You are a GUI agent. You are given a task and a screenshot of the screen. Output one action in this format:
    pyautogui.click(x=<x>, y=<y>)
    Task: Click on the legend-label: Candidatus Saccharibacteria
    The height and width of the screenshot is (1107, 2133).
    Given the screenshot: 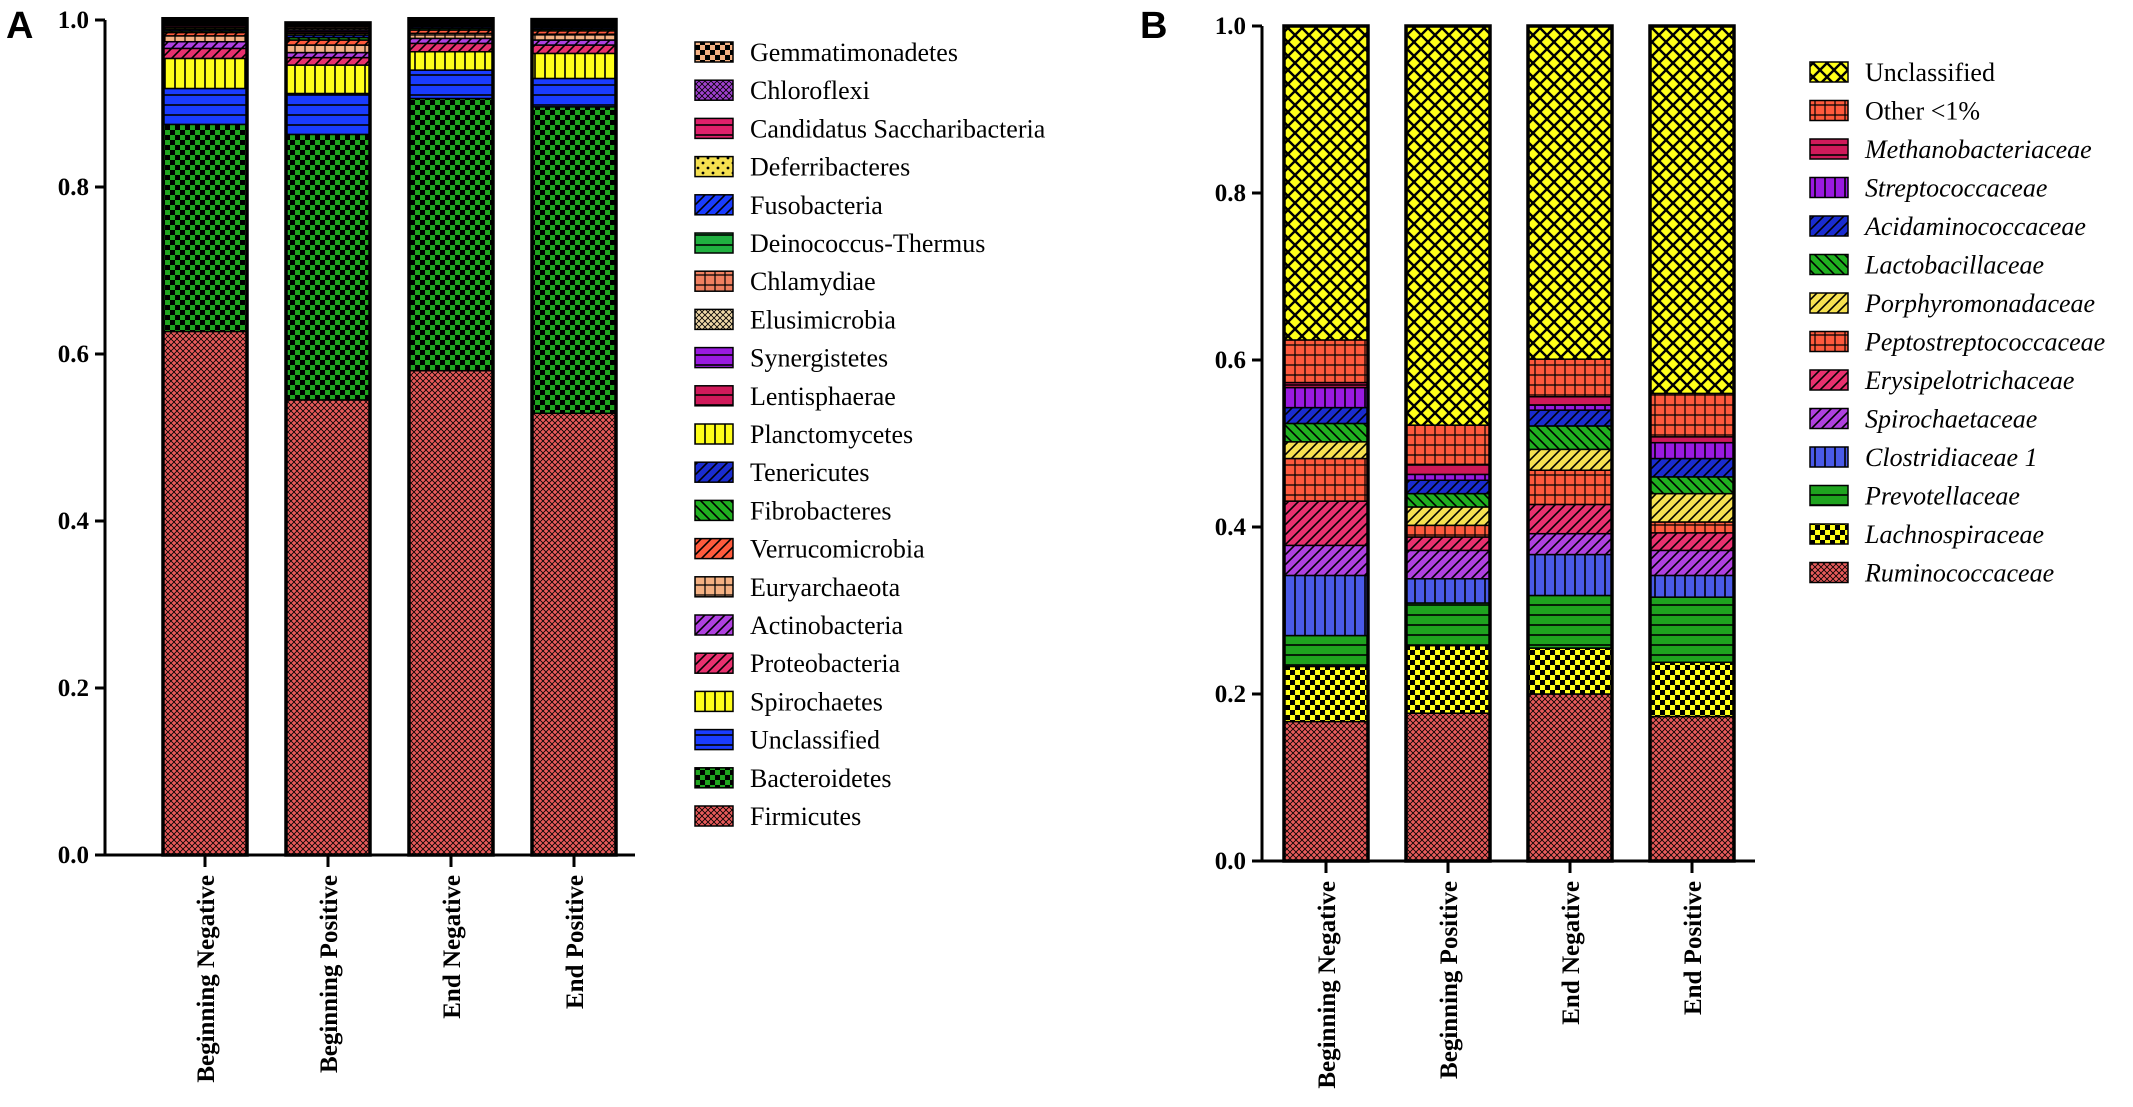 What is the action you would take?
    pyautogui.click(x=898, y=128)
    